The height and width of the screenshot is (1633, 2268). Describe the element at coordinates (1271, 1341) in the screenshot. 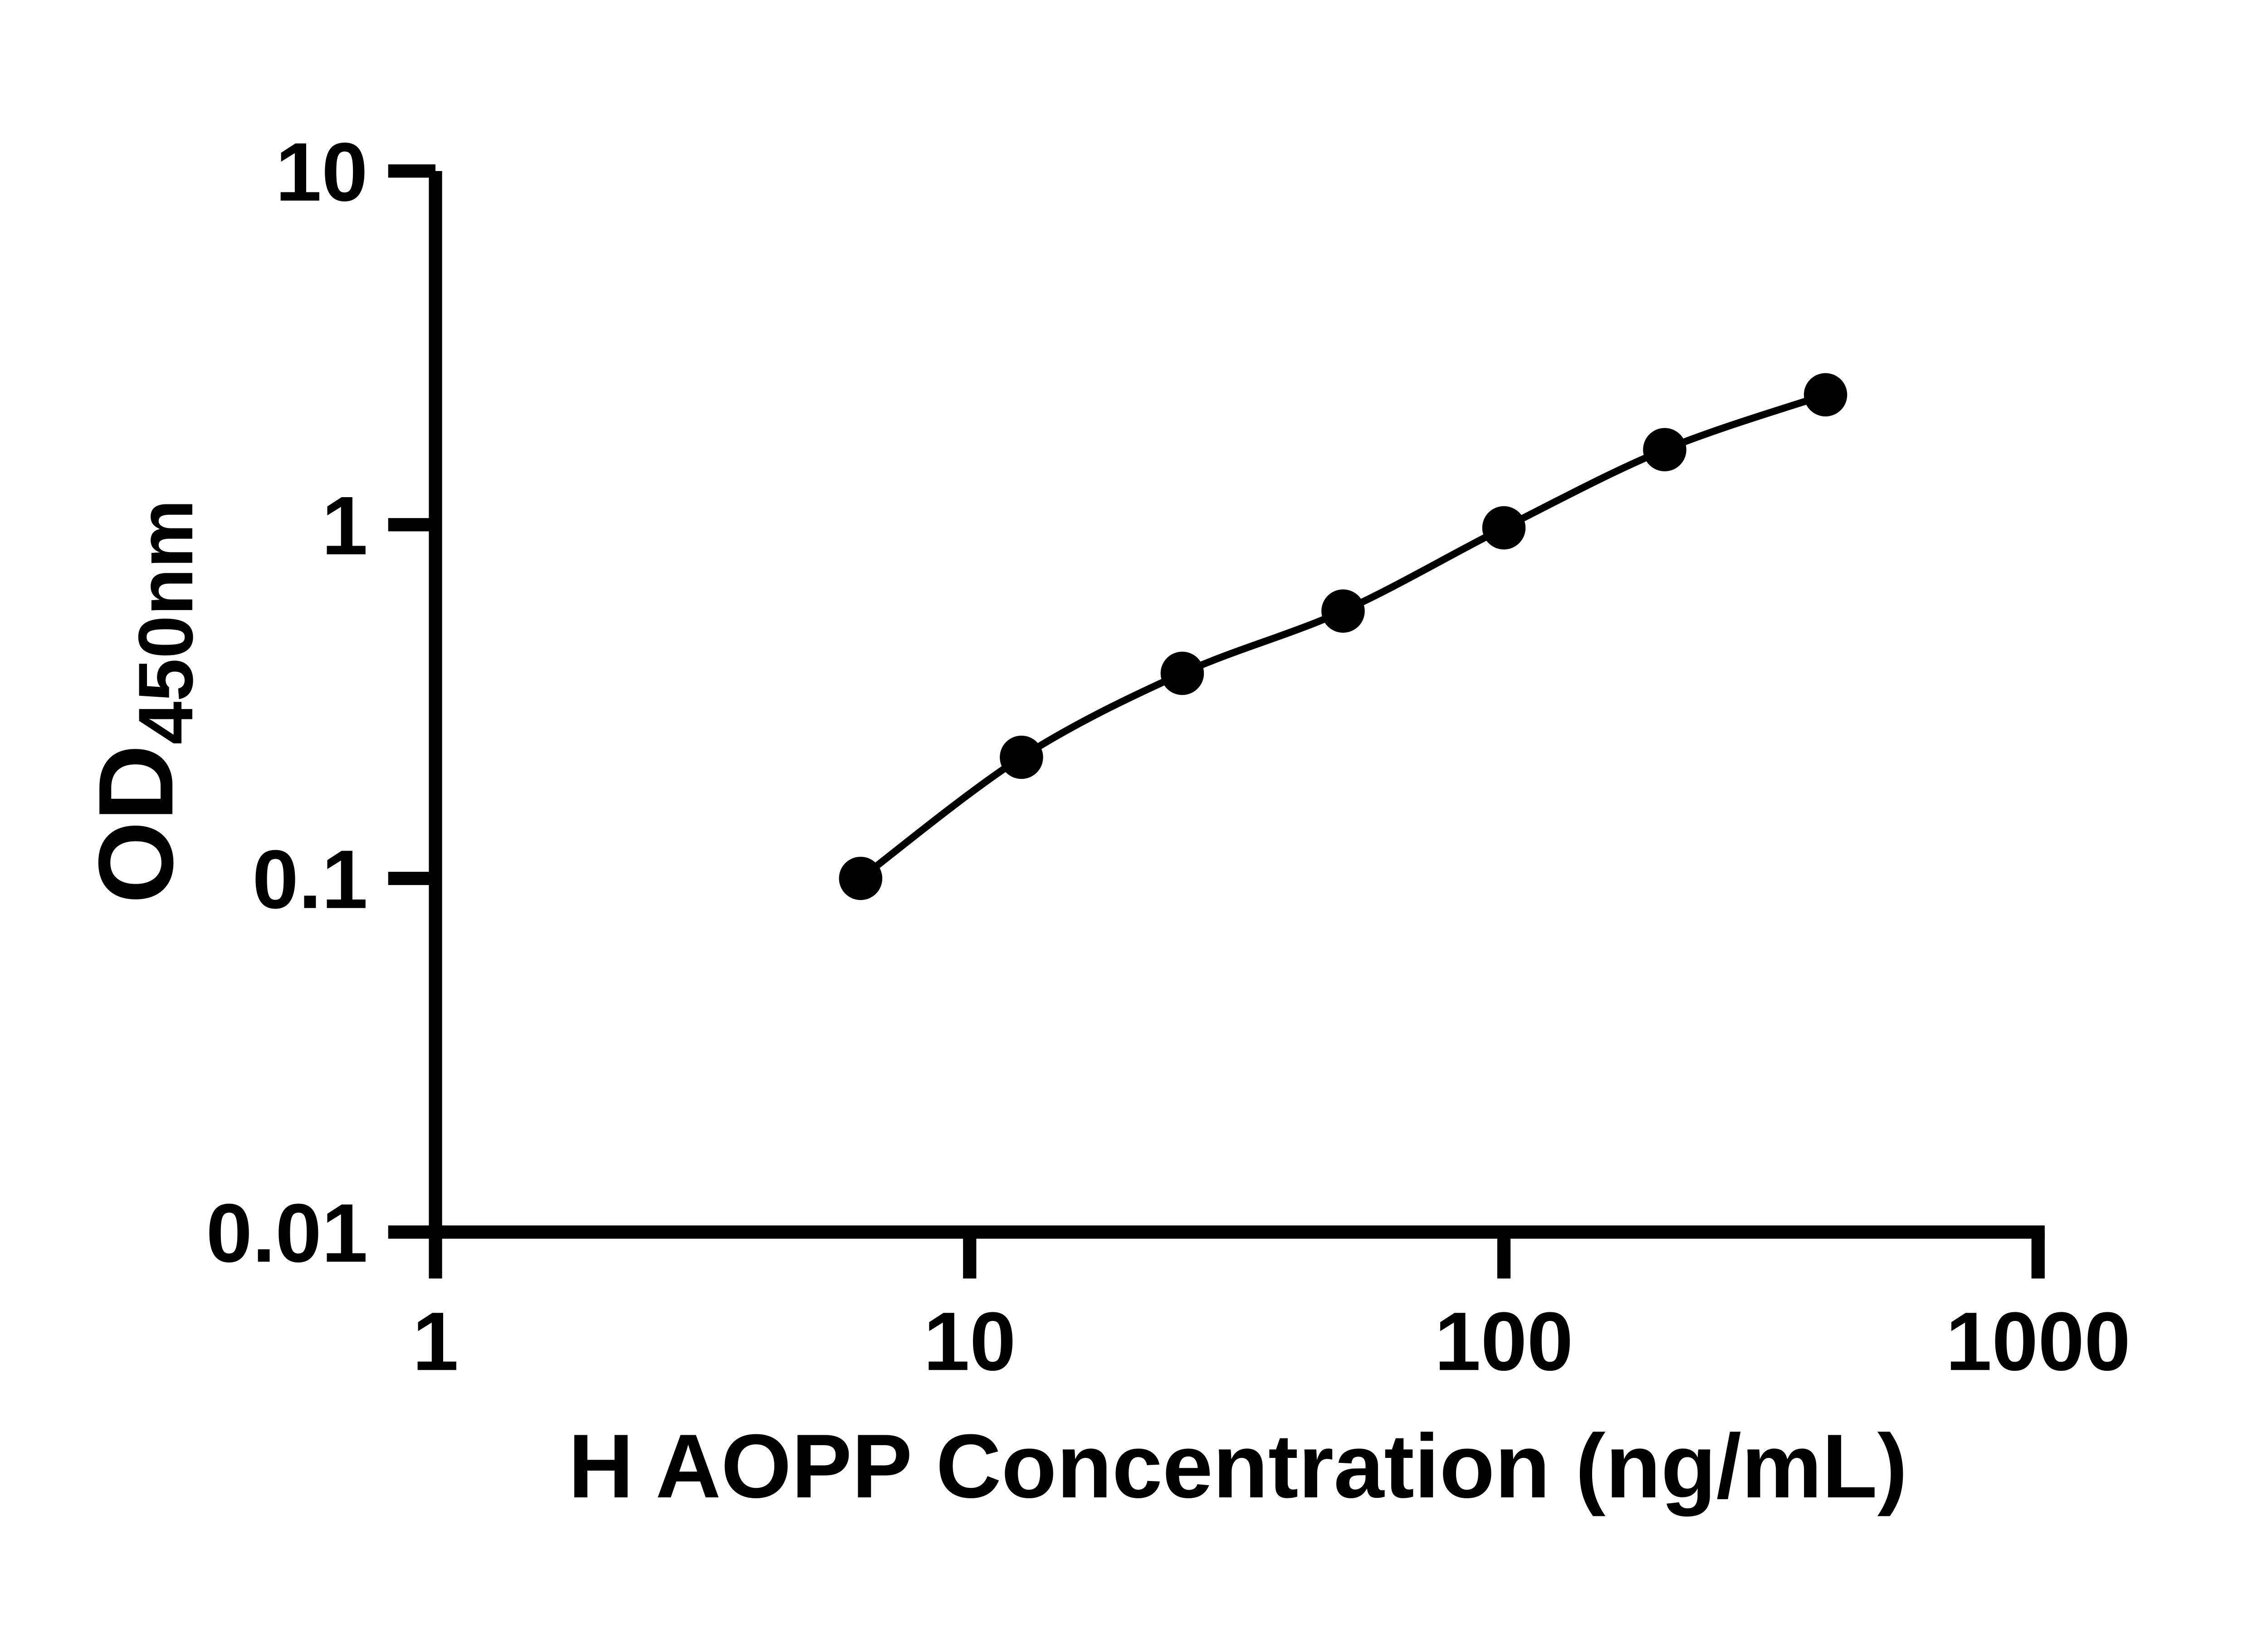

I see `x-axis-tick-labels: 1 10 100 1000` at that location.